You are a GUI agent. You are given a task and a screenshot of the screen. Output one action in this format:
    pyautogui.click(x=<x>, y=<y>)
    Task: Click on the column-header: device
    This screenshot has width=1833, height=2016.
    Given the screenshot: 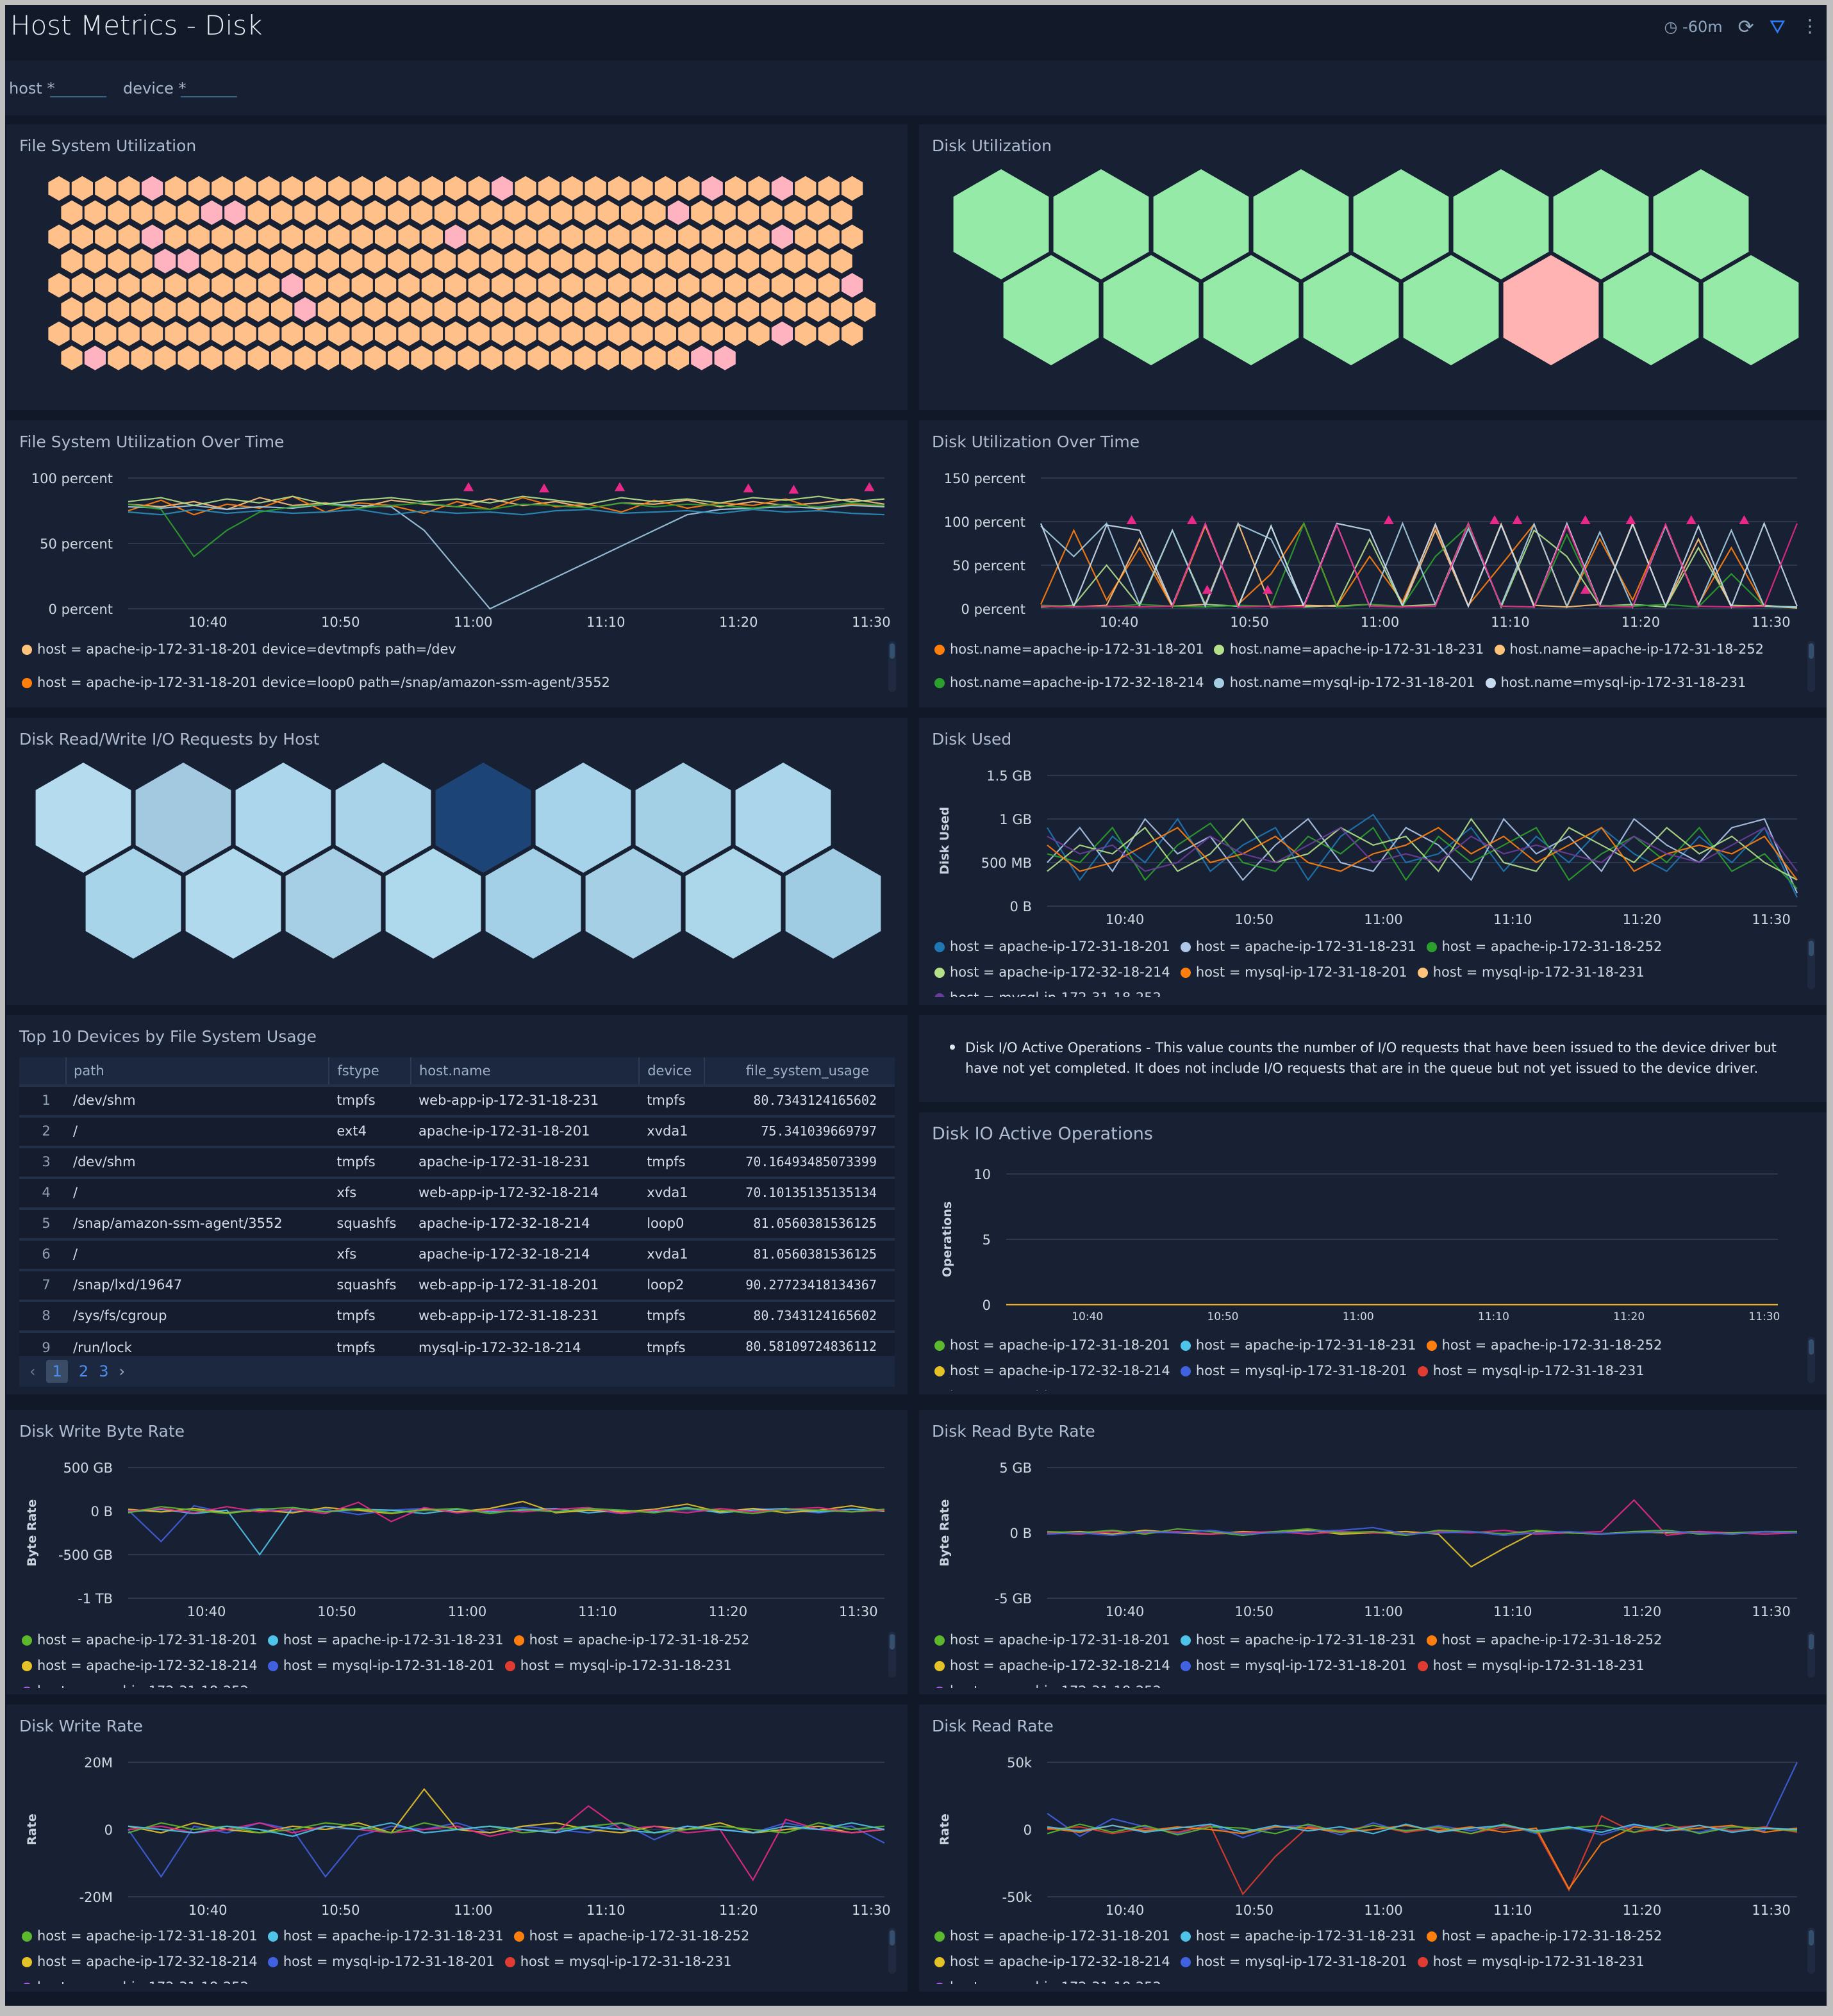 What is the action you would take?
    pyautogui.click(x=671, y=1071)
    